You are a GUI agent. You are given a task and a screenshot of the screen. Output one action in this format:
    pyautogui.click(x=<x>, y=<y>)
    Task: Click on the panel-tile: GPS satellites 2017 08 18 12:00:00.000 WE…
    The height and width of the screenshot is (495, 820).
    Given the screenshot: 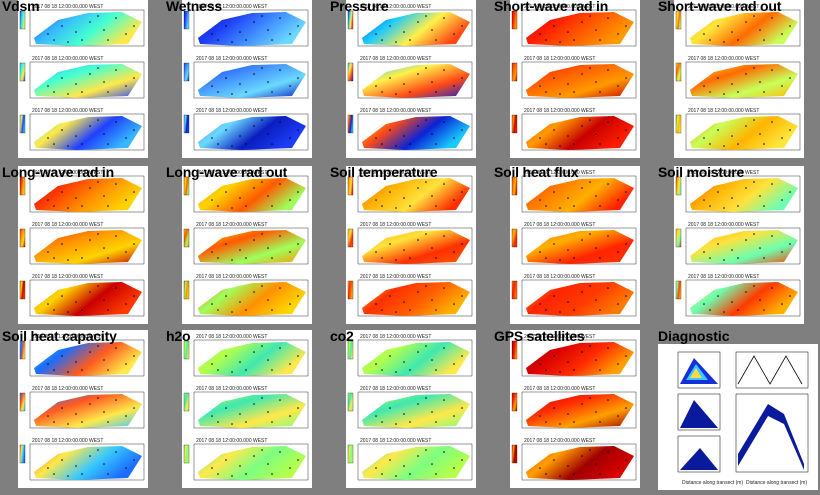 What is the action you would take?
    pyautogui.click(x=567, y=408)
    